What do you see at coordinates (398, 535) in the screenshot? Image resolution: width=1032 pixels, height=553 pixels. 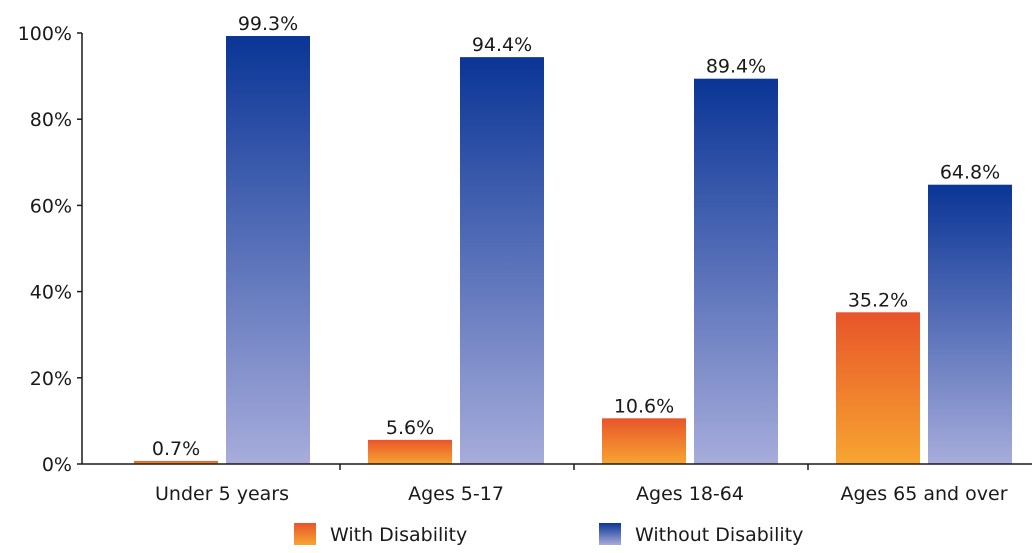 I see `legend-label-with-disability: With Disability` at bounding box center [398, 535].